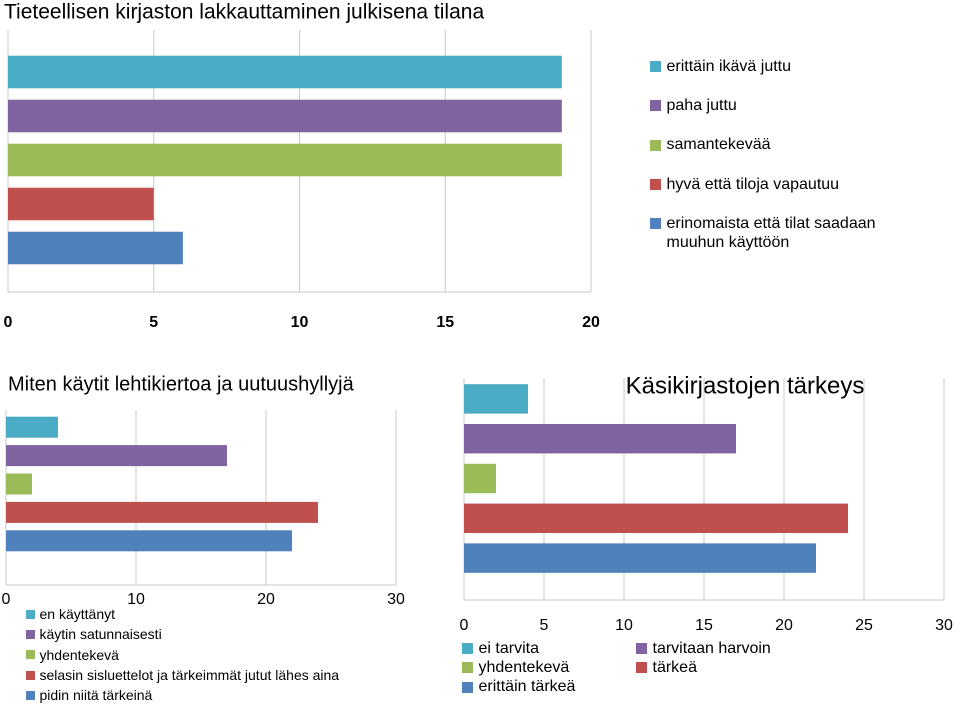 The width and height of the screenshot is (960, 707). What do you see at coordinates (549, 648) in the screenshot?
I see `legend-item: ei tarvita` at bounding box center [549, 648].